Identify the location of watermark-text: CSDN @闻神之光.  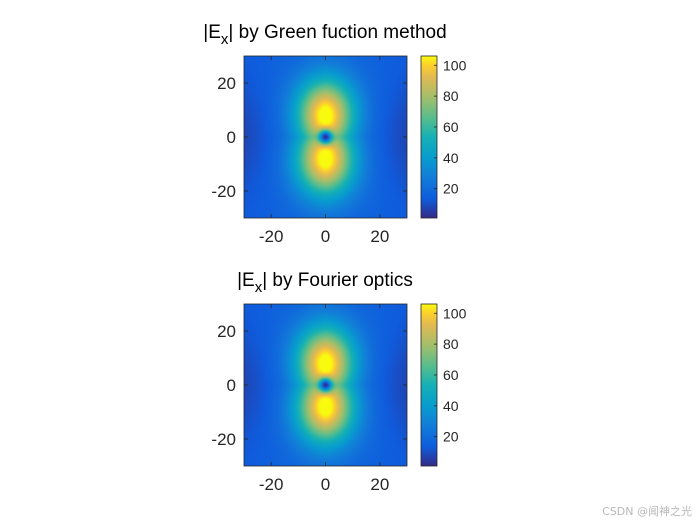
(647, 511).